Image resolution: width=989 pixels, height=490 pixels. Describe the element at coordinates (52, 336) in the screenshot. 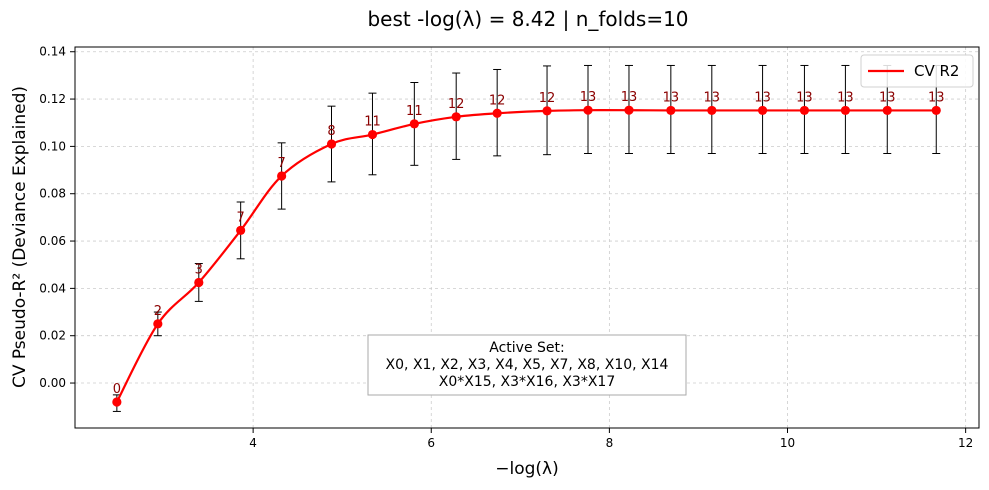

I see `y-tick-label: 0.02` at that location.